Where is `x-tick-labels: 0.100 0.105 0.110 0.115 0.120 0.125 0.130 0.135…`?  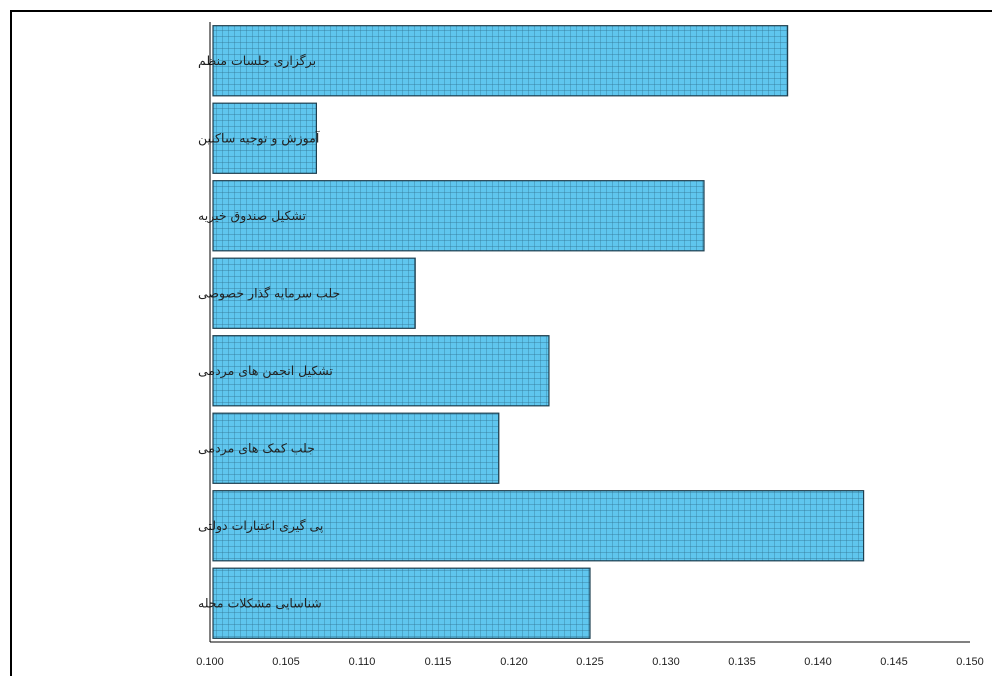
x-tick-labels: 0.100 0.105 0.110 0.115 0.120 0.125 0.130 0.135… is located at coordinates (590, 662).